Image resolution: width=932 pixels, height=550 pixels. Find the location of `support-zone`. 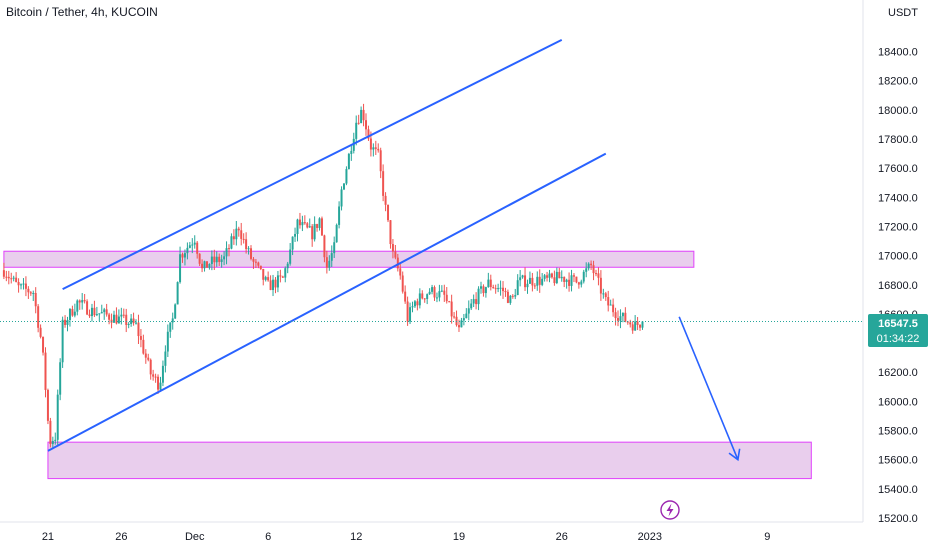

support-zone is located at coordinates (429, 460).